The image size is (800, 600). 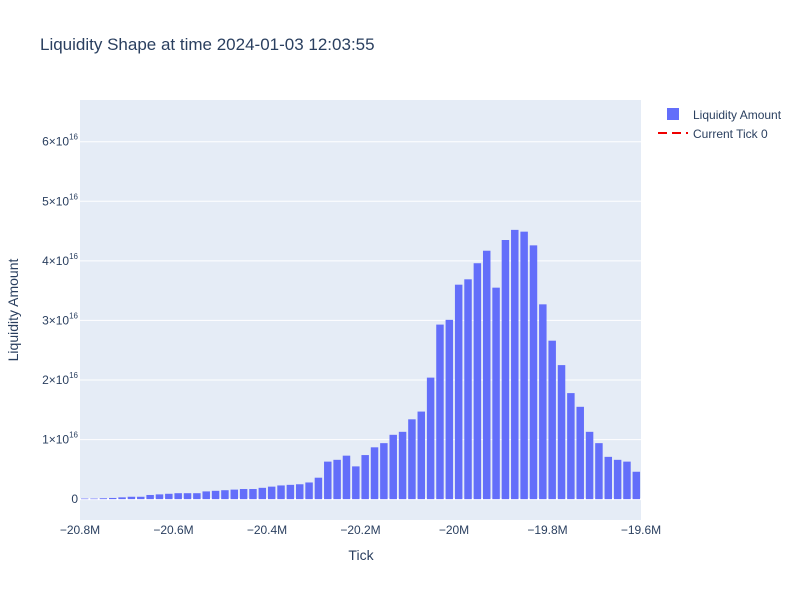 What do you see at coordinates (720, 124) in the screenshot?
I see `legend: Liquidity Amount Current Tick 0` at bounding box center [720, 124].